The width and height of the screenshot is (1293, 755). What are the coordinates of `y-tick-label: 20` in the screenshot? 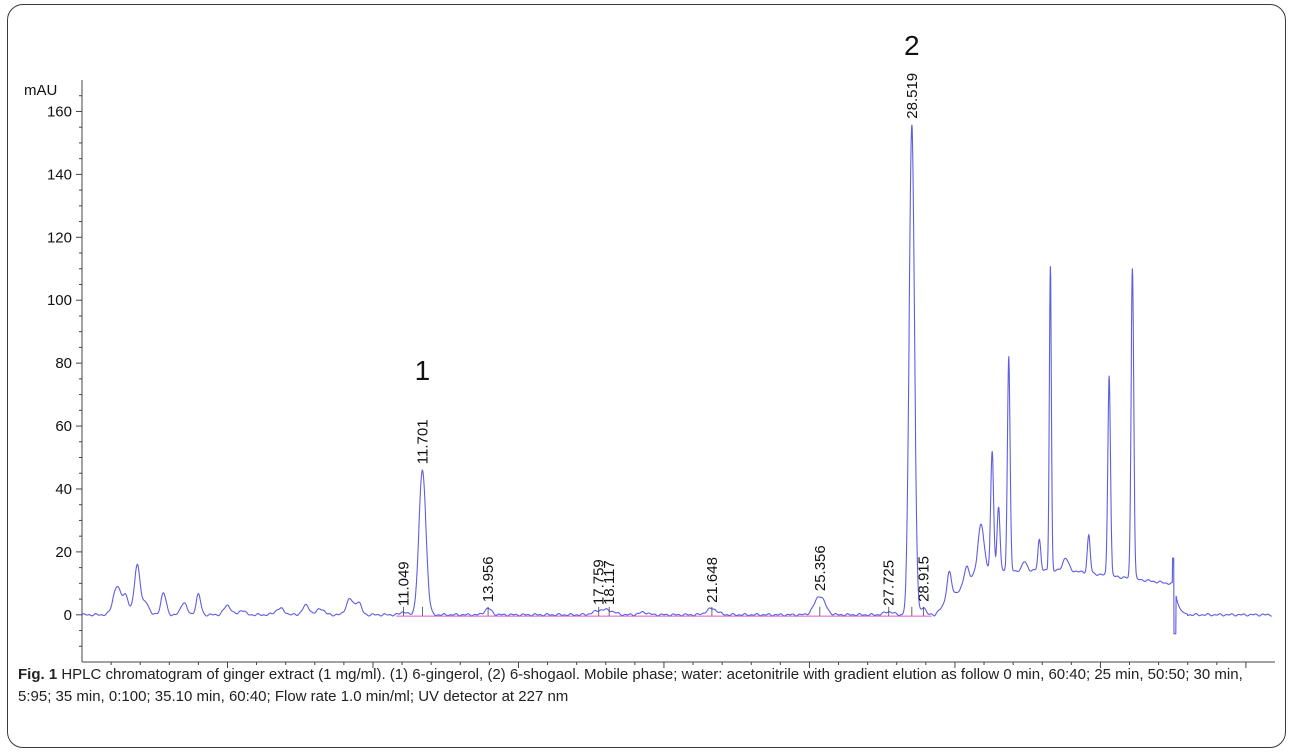 It's located at (63, 552).